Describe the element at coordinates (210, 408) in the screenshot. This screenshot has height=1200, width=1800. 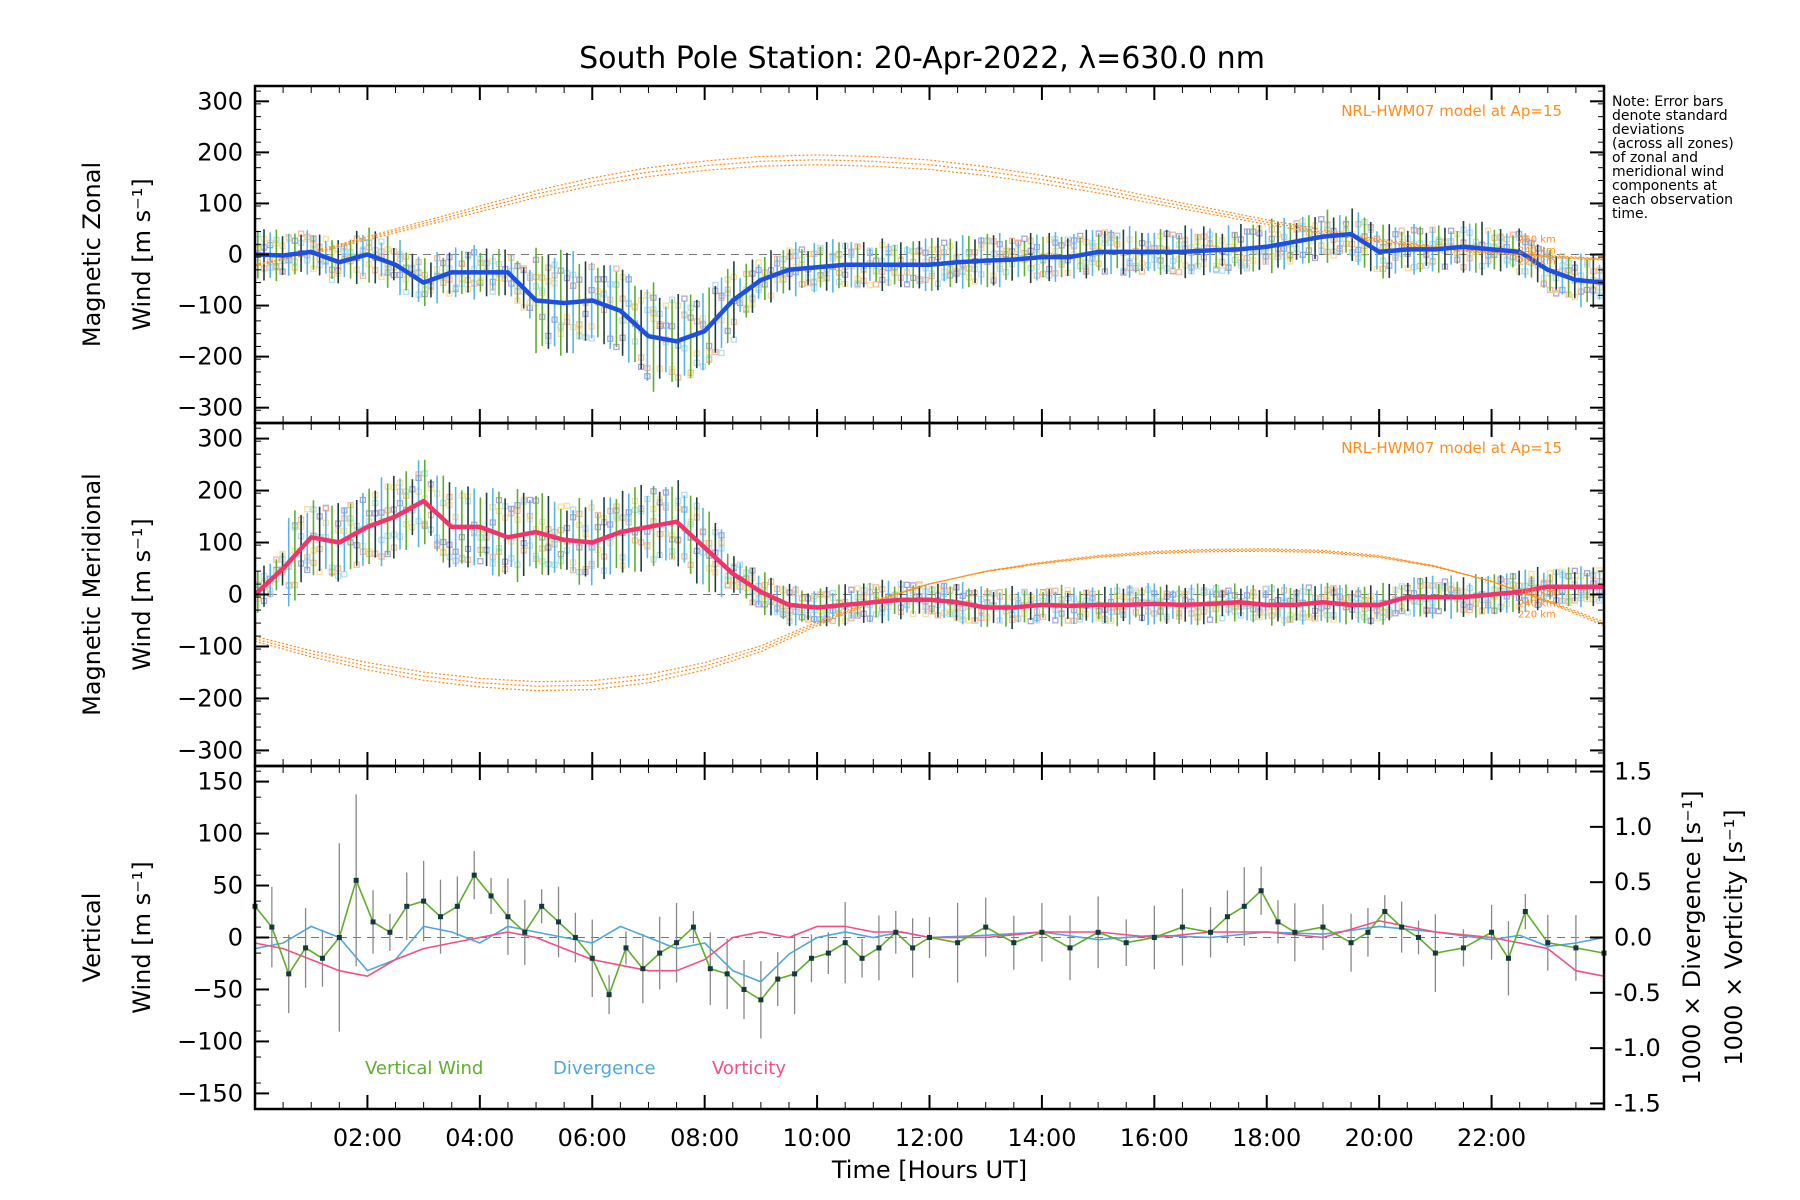
I see `y-tick-label: −300` at that location.